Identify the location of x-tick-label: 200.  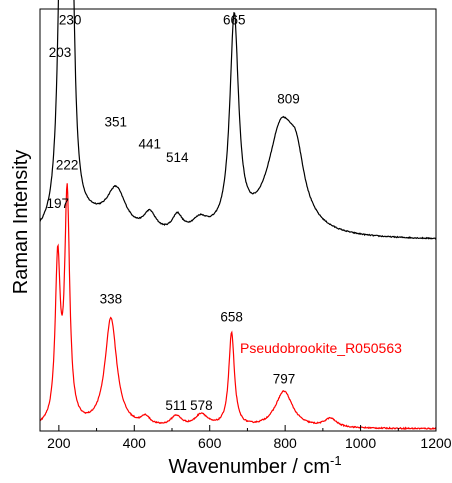
(59, 443).